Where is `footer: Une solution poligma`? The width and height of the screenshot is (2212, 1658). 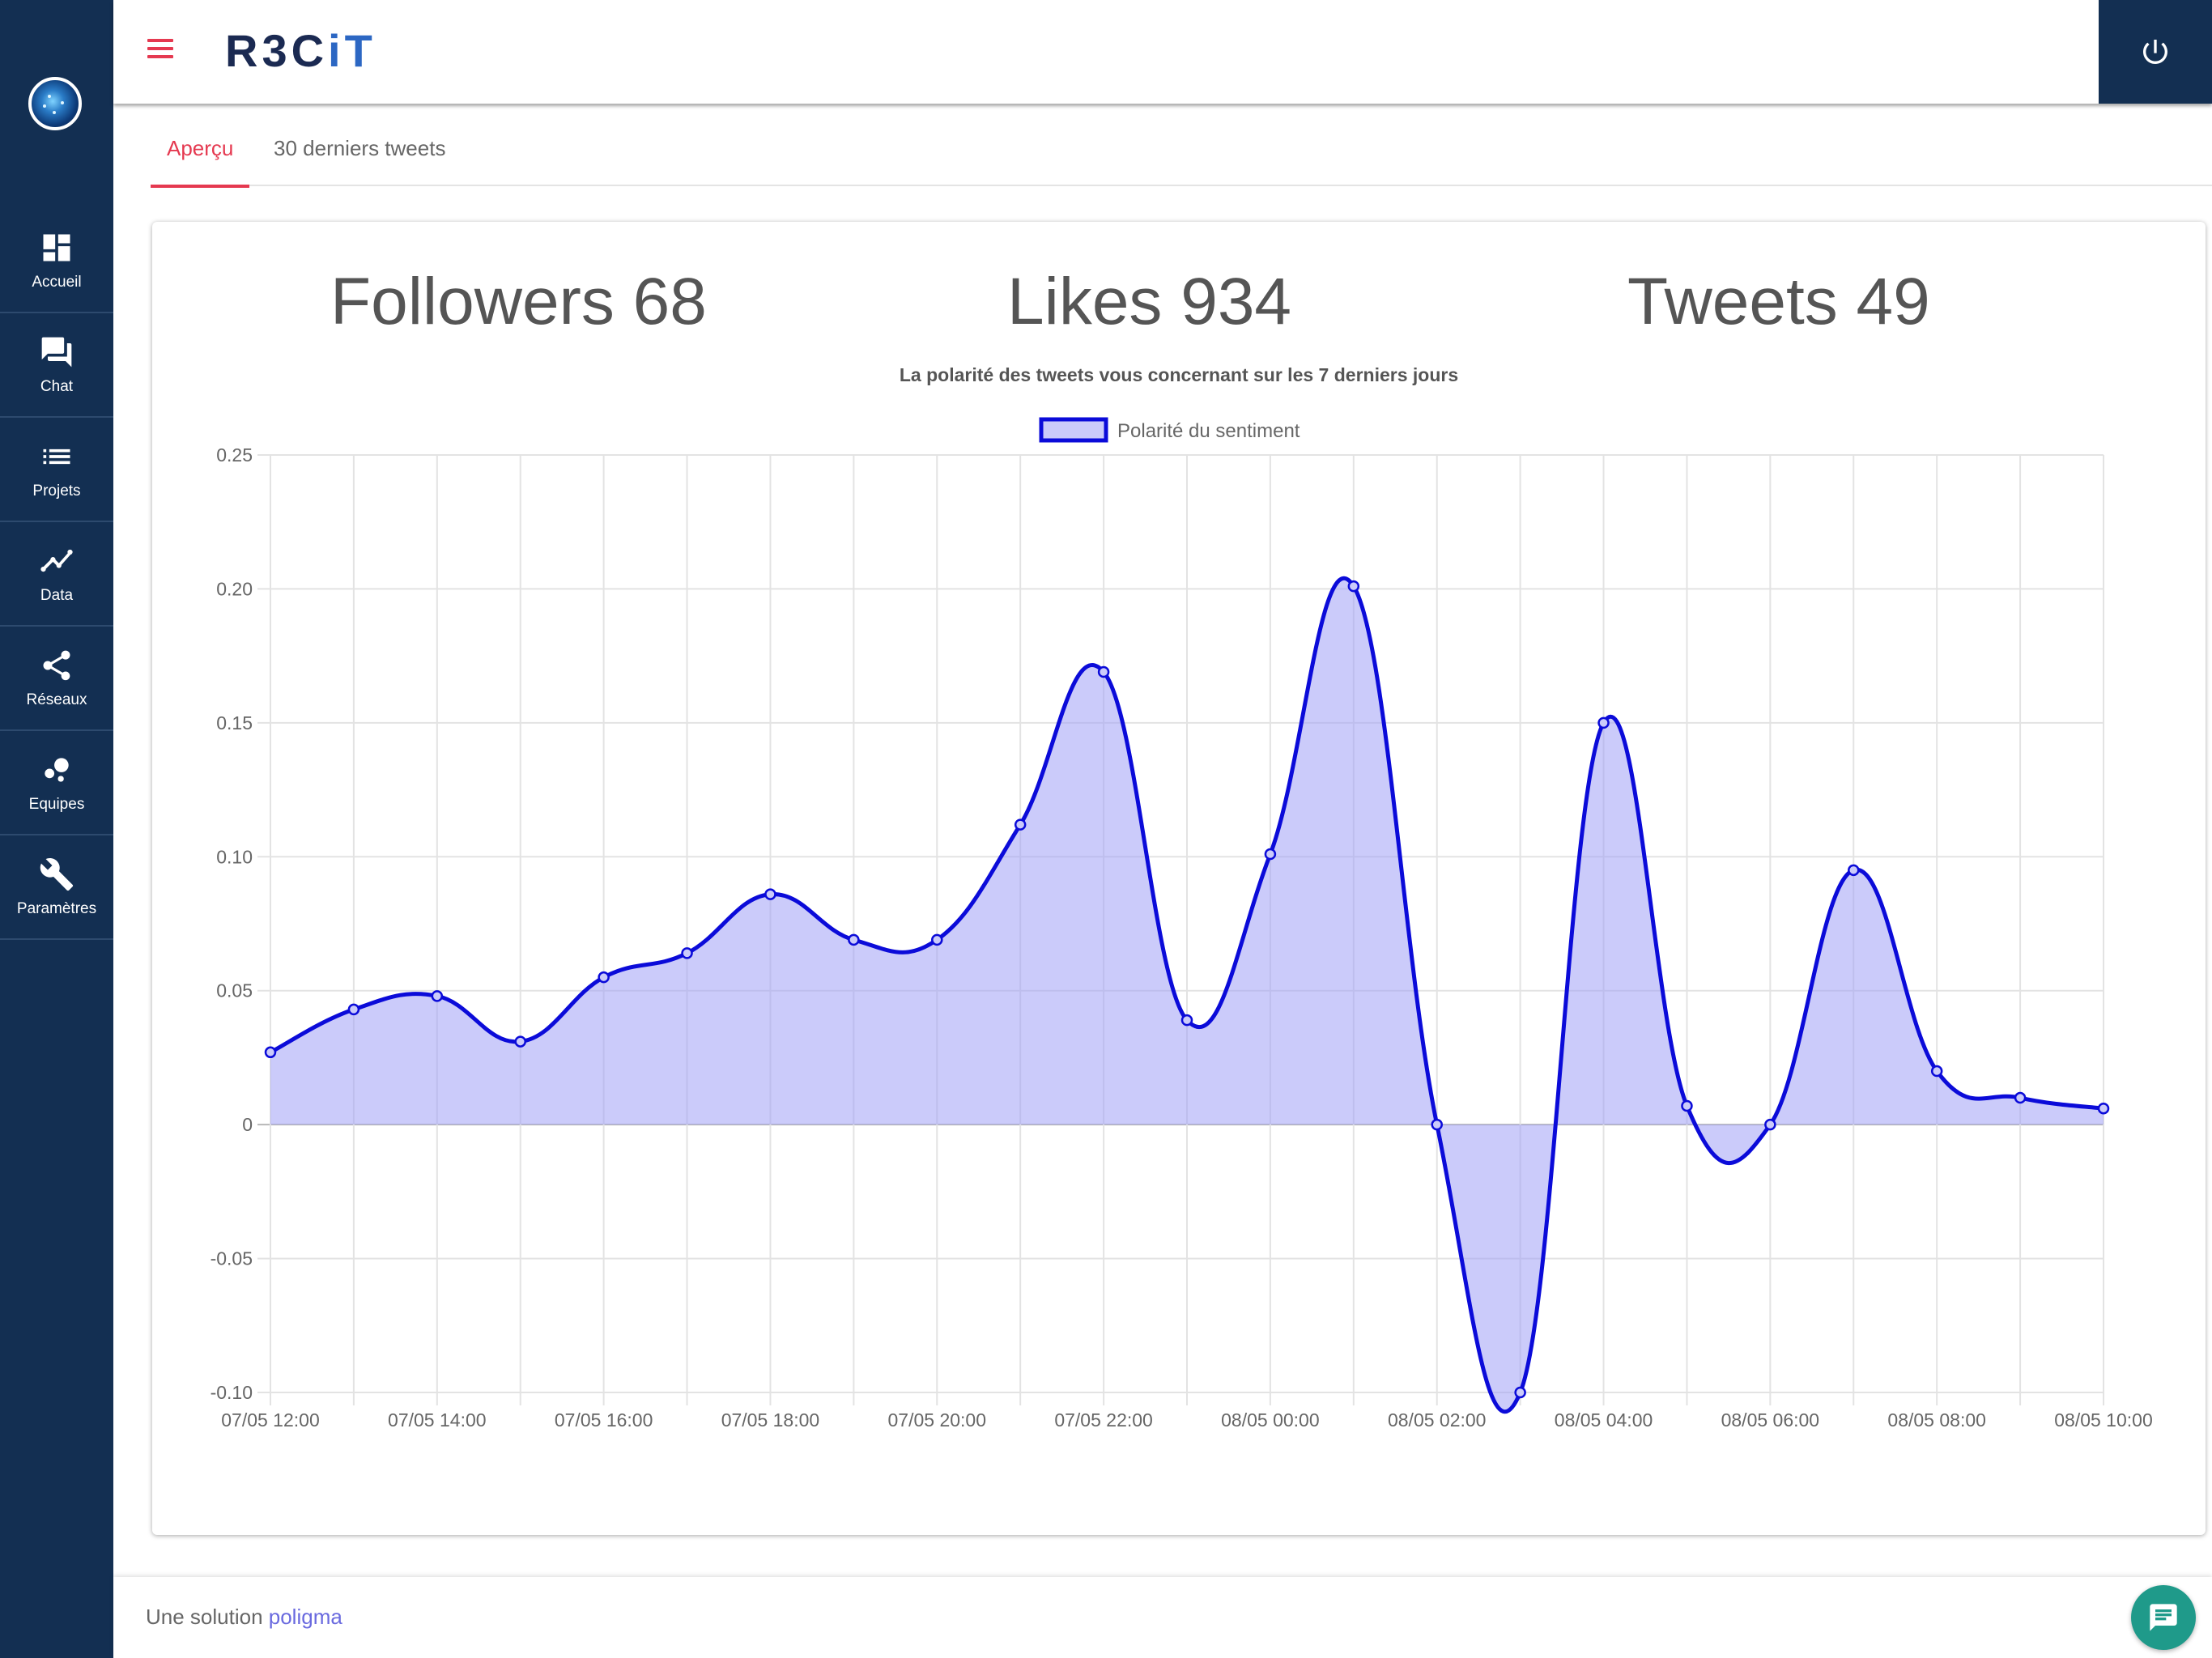 footer: Une solution poligma is located at coordinates (1162, 1617).